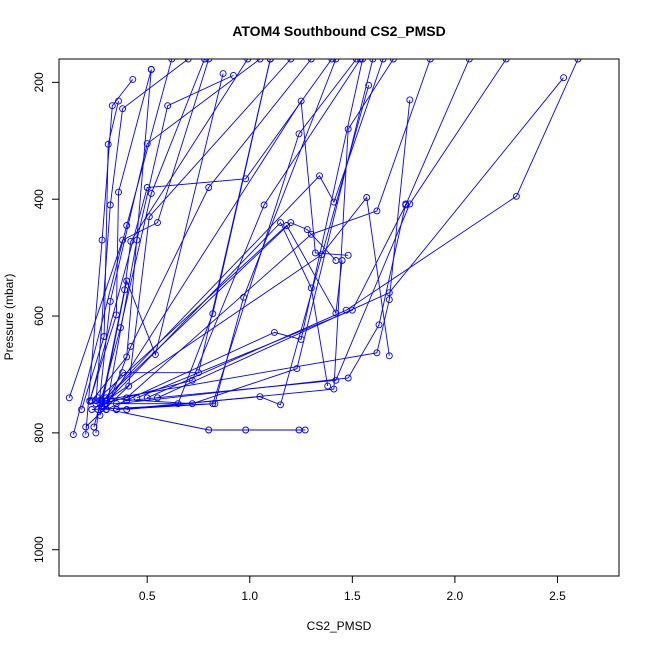 The width and height of the screenshot is (650, 650). I want to click on y-tick-label: 400, so click(39, 199).